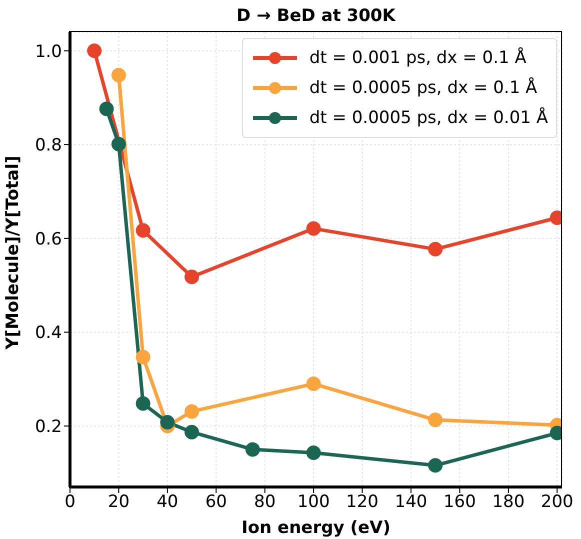  Describe the element at coordinates (459, 502) in the screenshot. I see `x-tick-label: 160` at that location.